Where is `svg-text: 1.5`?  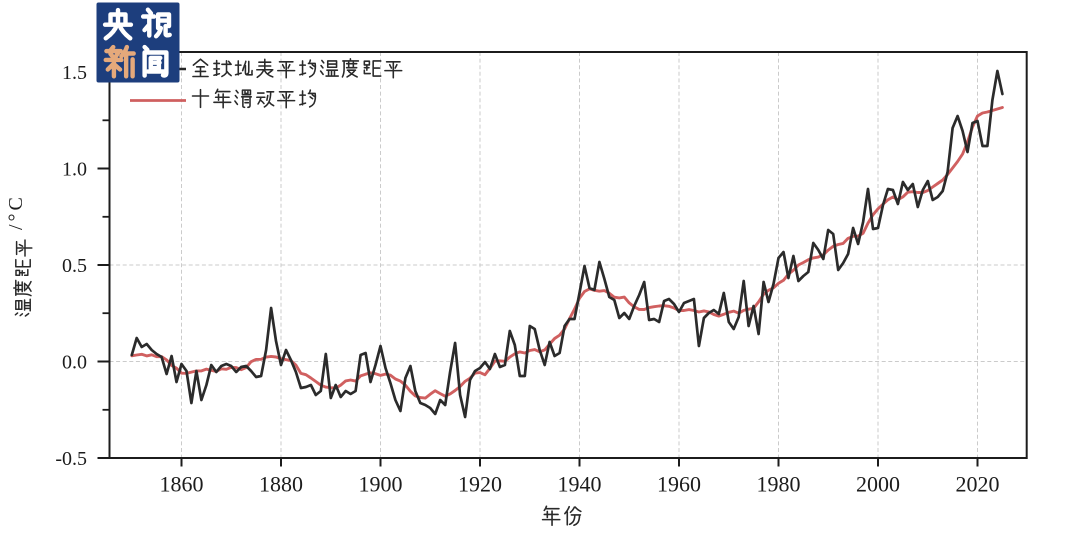
svg-text: 1.5 is located at coordinates (74, 73).